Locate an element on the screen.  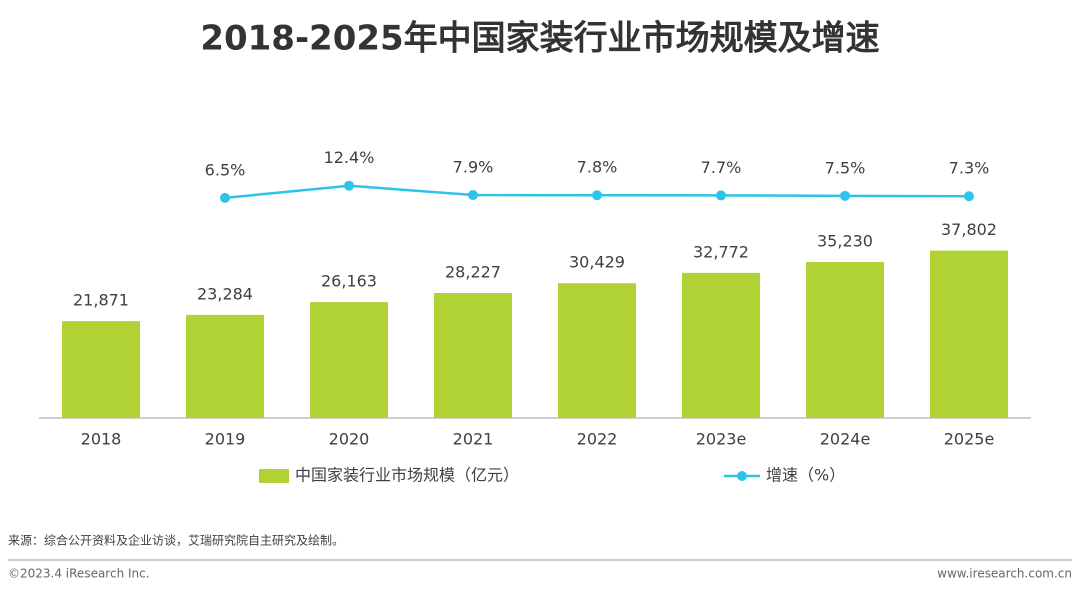
chart-title: 2018-2025年中国家装行业市场规模及增速 is located at coordinates (539, 39).